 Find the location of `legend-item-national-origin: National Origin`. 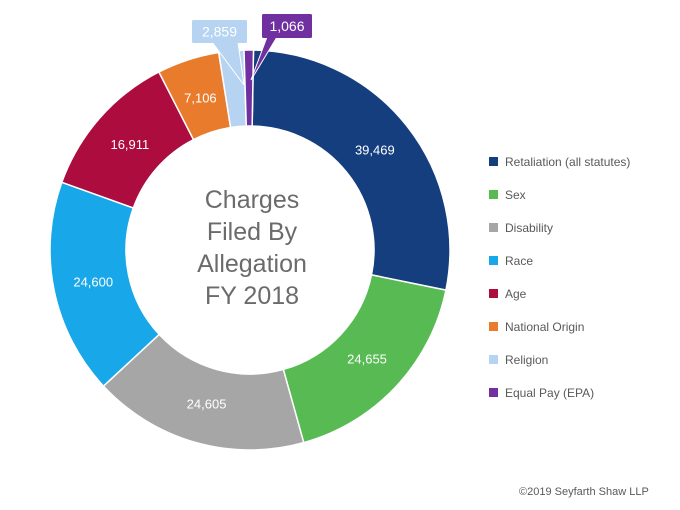

legend-item-national-origin: National Origin is located at coordinates (559, 326).